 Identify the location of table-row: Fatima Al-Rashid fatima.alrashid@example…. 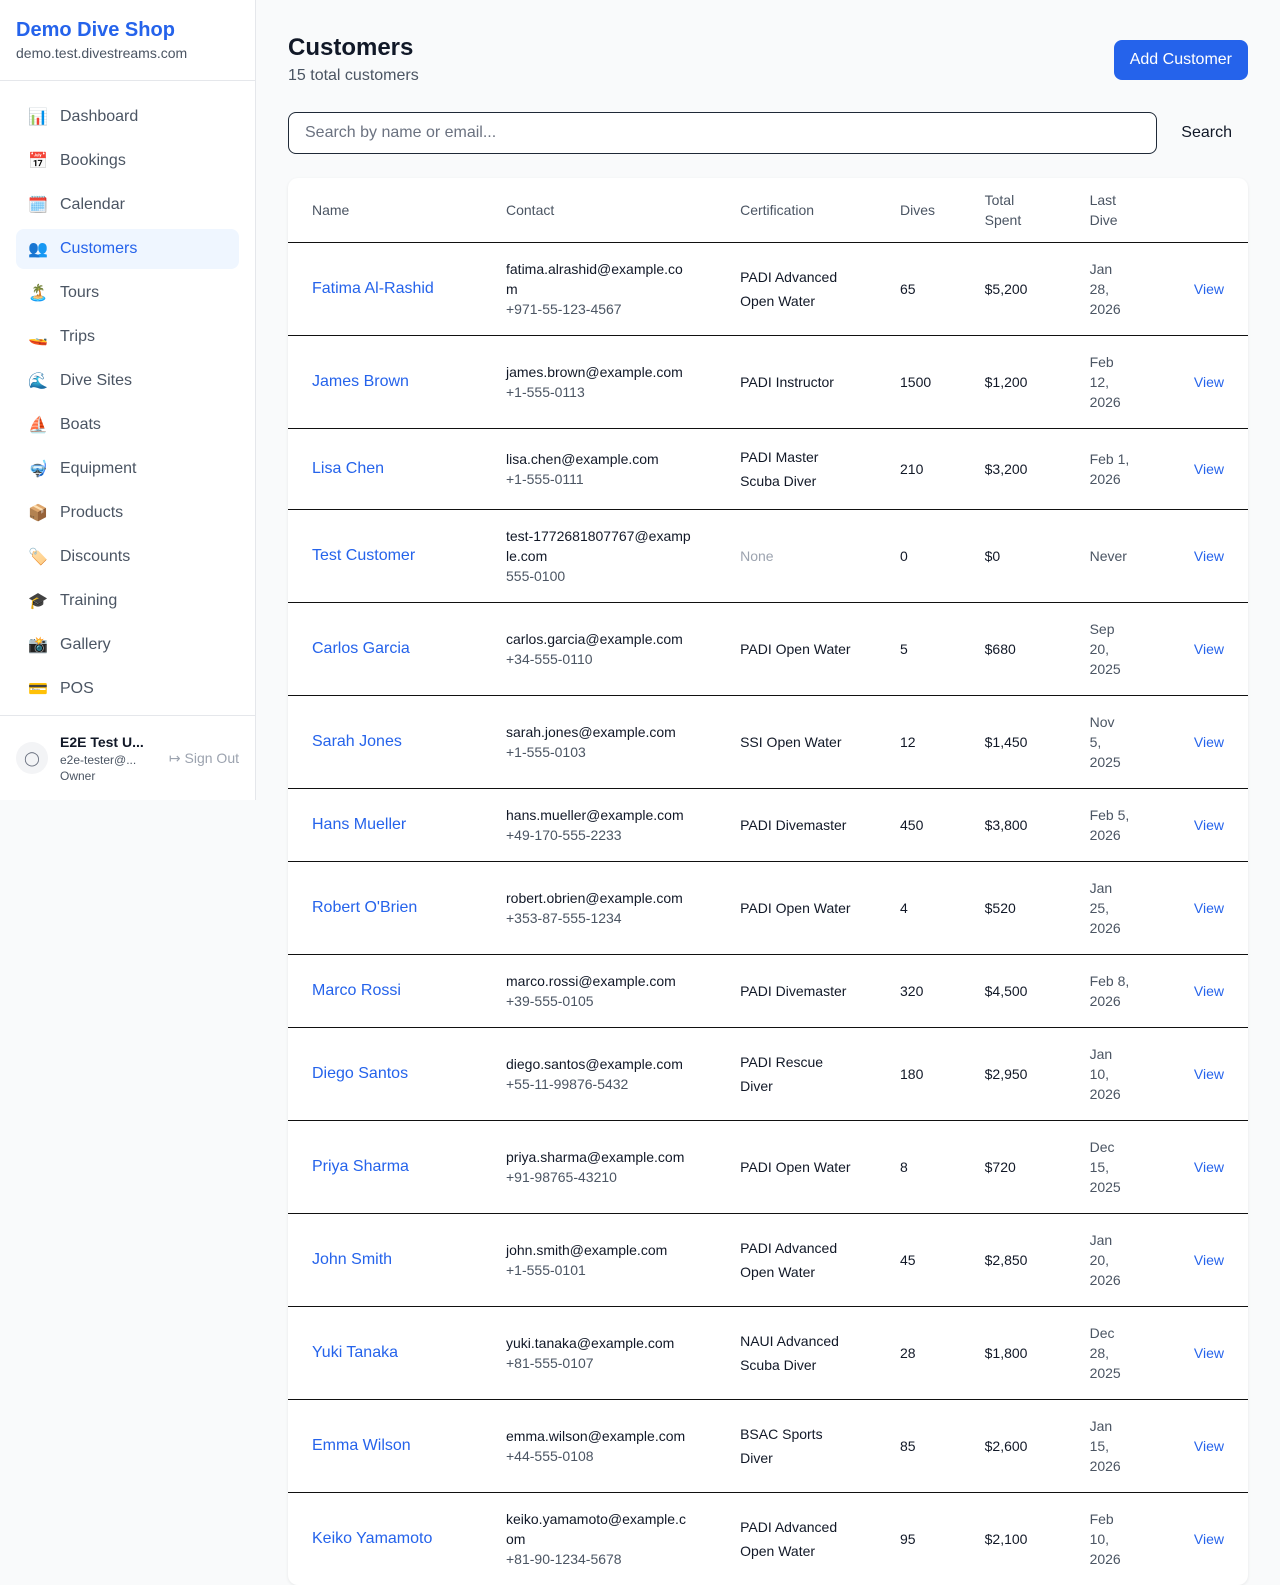
(768, 289).